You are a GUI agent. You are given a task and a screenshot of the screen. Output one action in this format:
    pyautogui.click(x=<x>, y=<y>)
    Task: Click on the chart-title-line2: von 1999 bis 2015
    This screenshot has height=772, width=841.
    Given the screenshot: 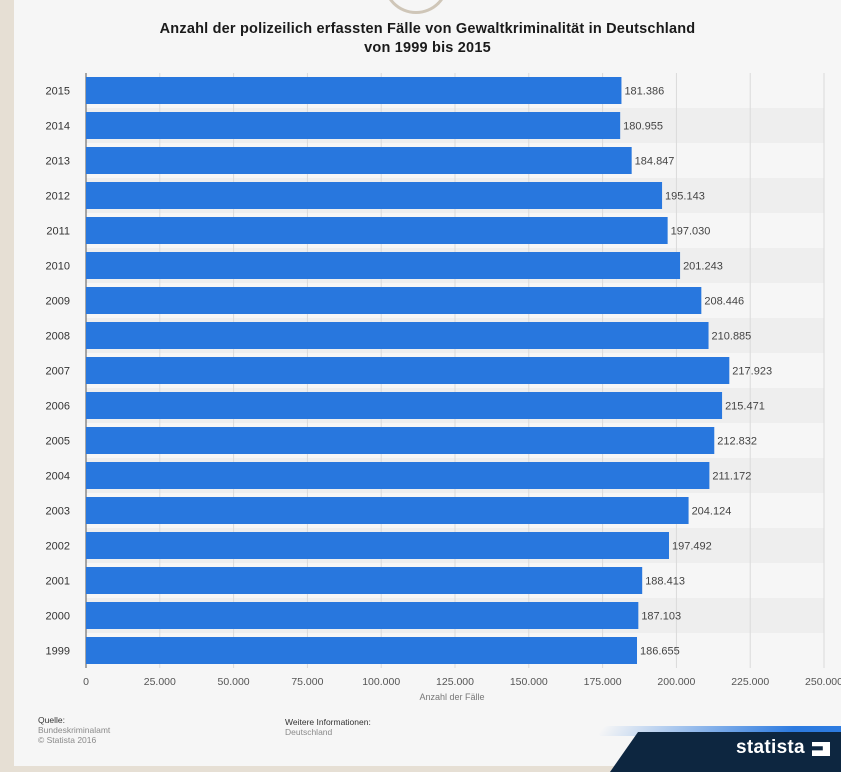 What is the action you would take?
    pyautogui.click(x=427, y=48)
    